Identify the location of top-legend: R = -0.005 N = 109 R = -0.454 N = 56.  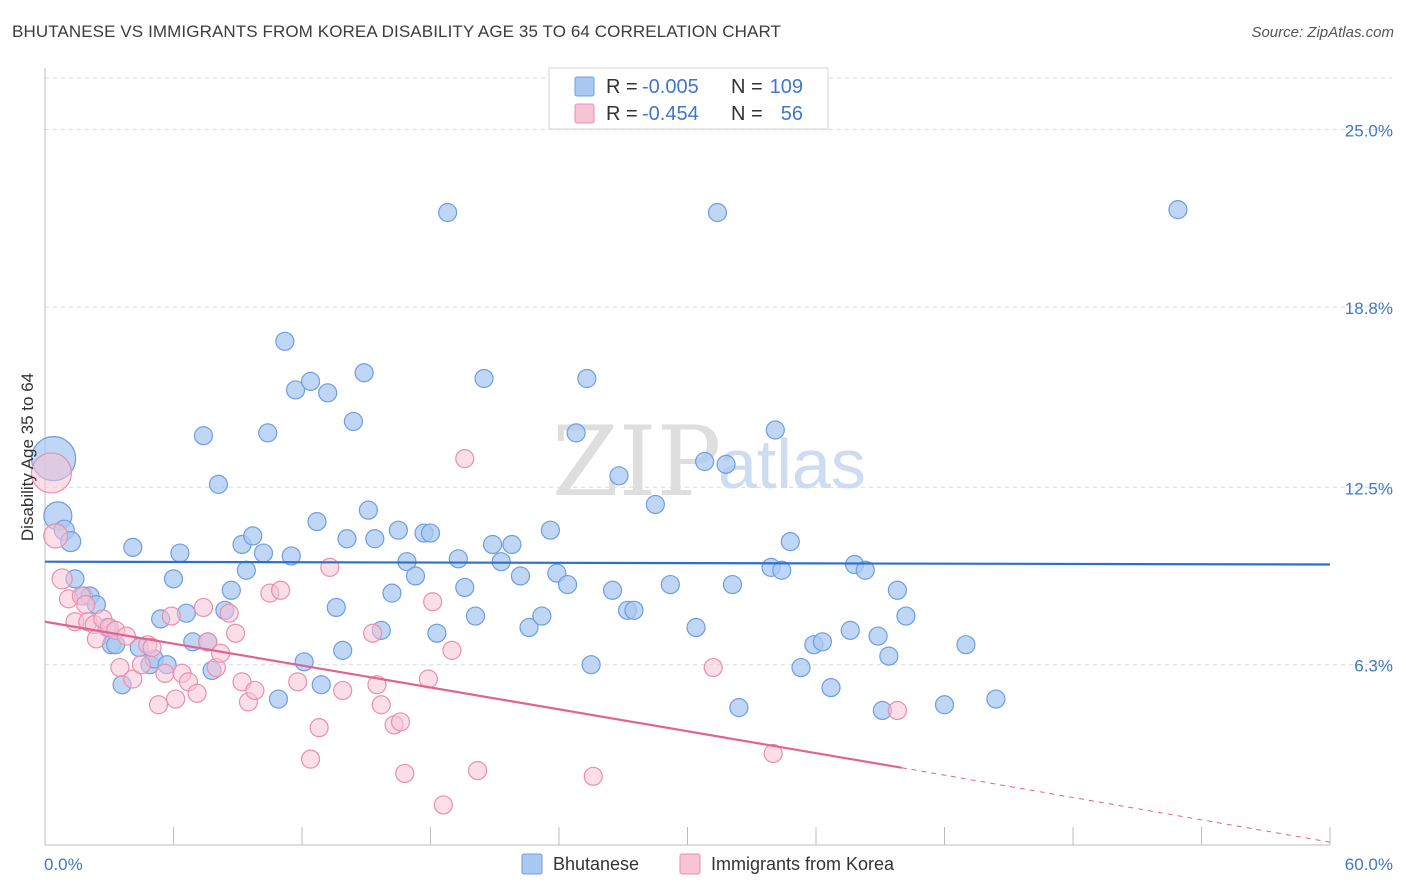
(688, 98).